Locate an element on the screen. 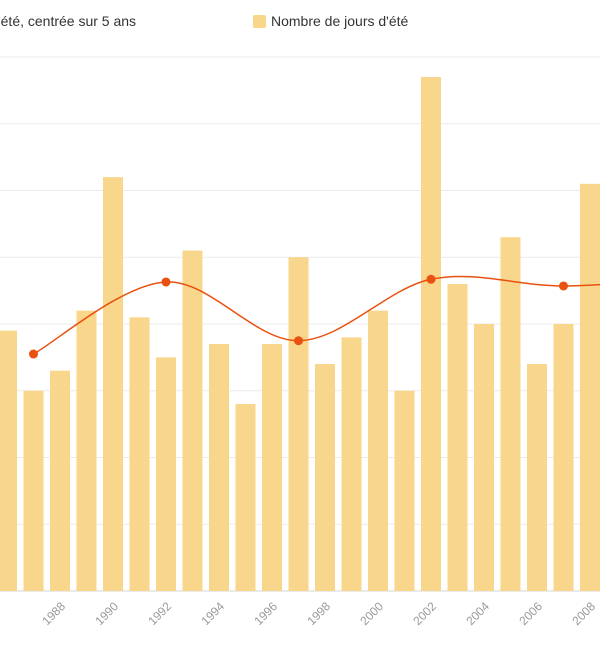 This screenshot has width=600, height=650. x-tick-label: 2008 is located at coordinates (583, 613).